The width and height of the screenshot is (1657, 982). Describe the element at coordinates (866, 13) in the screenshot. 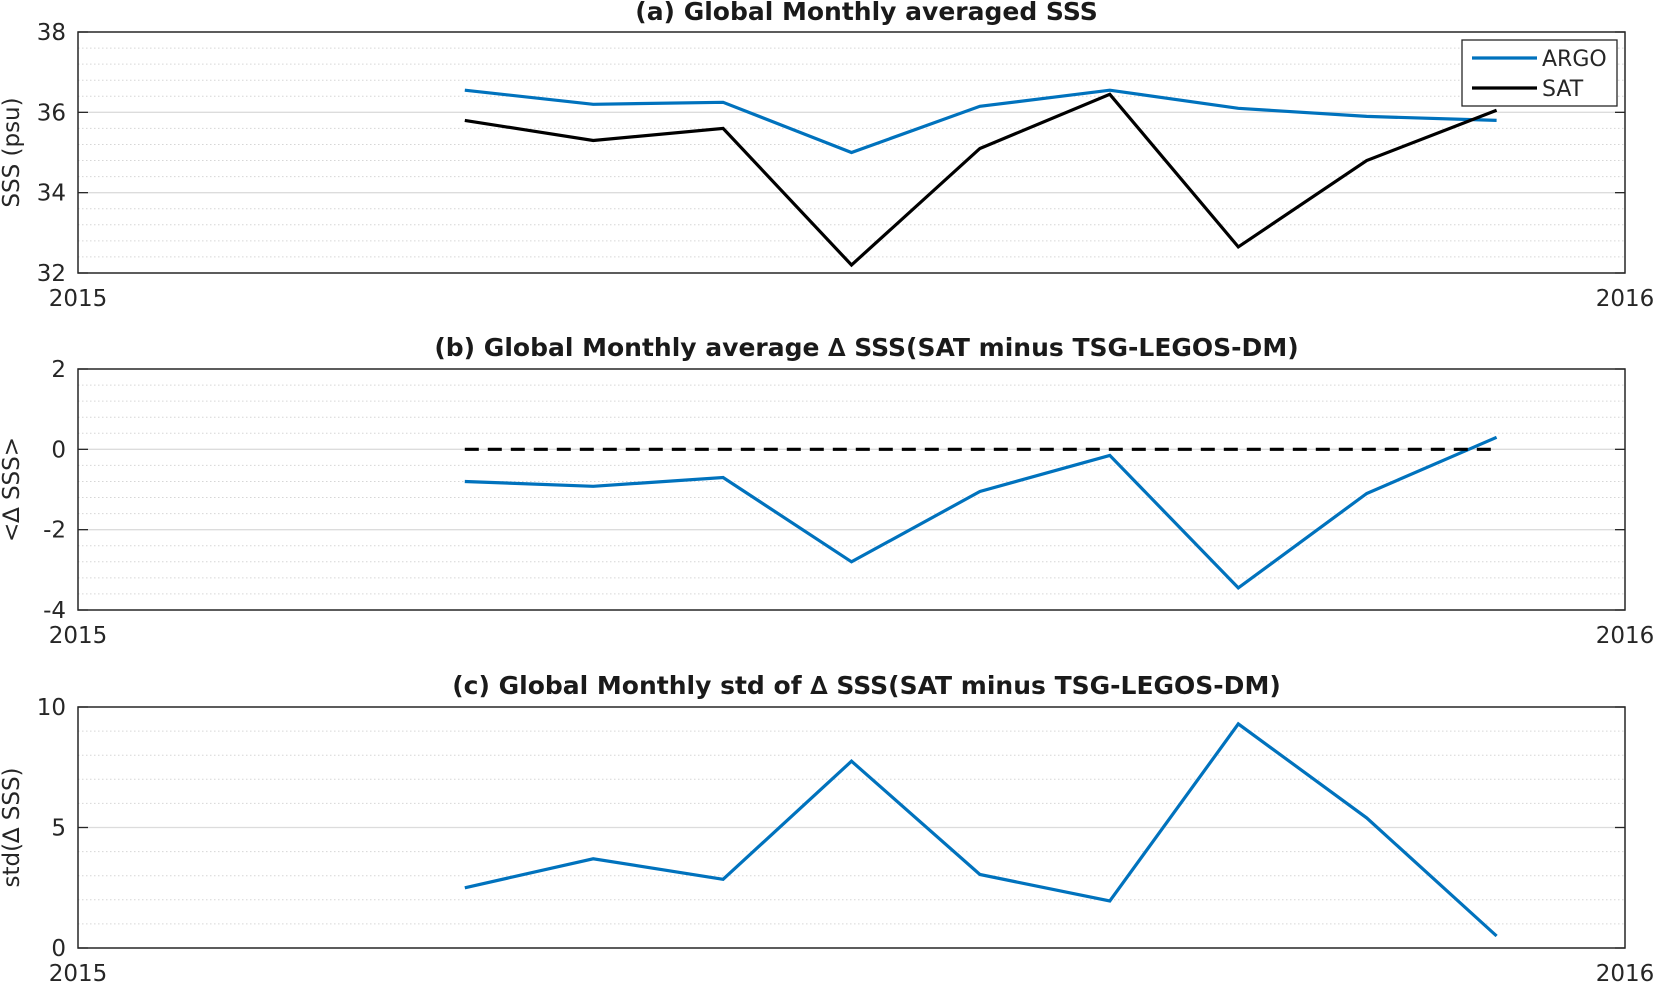

I see `chart-title: (a) Global Monthly averaged SSS` at that location.